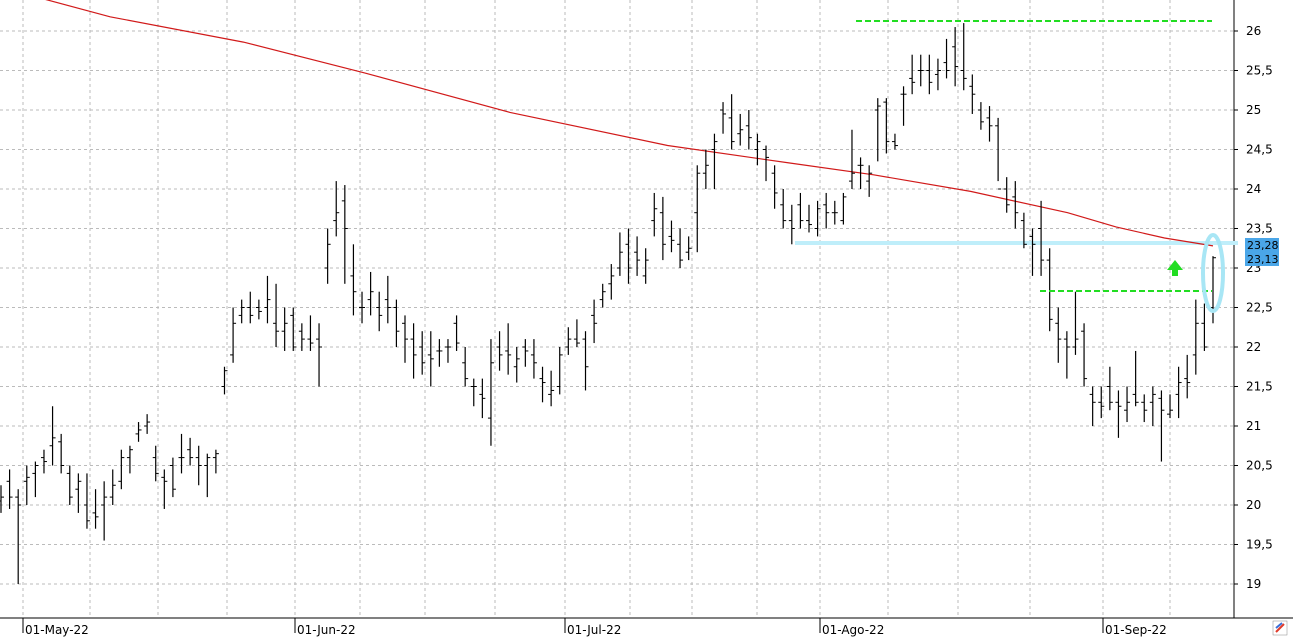 The height and width of the screenshot is (637, 1293). I want to click on y-tick-label: 22, so click(1253, 347).